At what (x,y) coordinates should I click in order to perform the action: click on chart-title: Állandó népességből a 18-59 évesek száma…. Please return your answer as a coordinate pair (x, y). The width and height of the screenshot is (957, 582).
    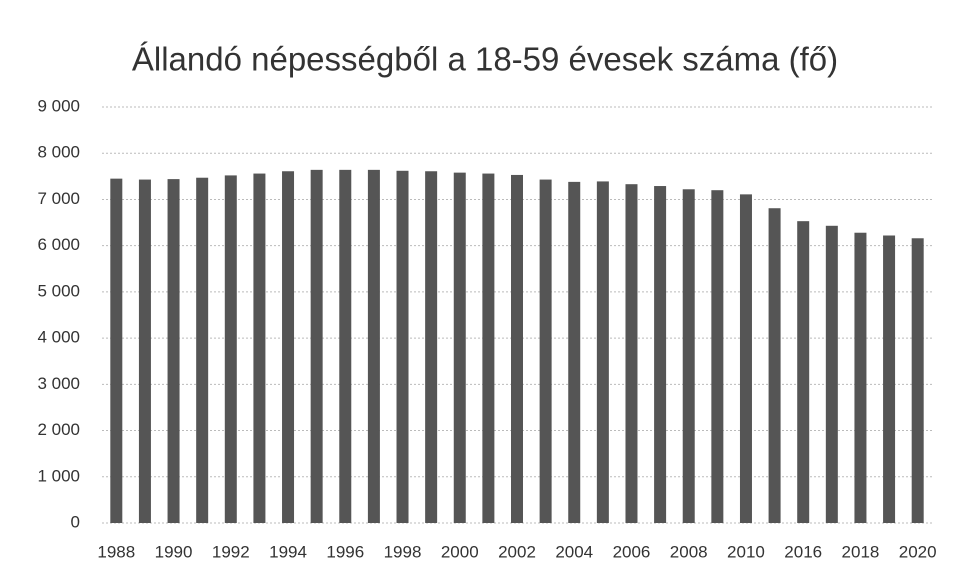
    Looking at the image, I should click on (485, 59).